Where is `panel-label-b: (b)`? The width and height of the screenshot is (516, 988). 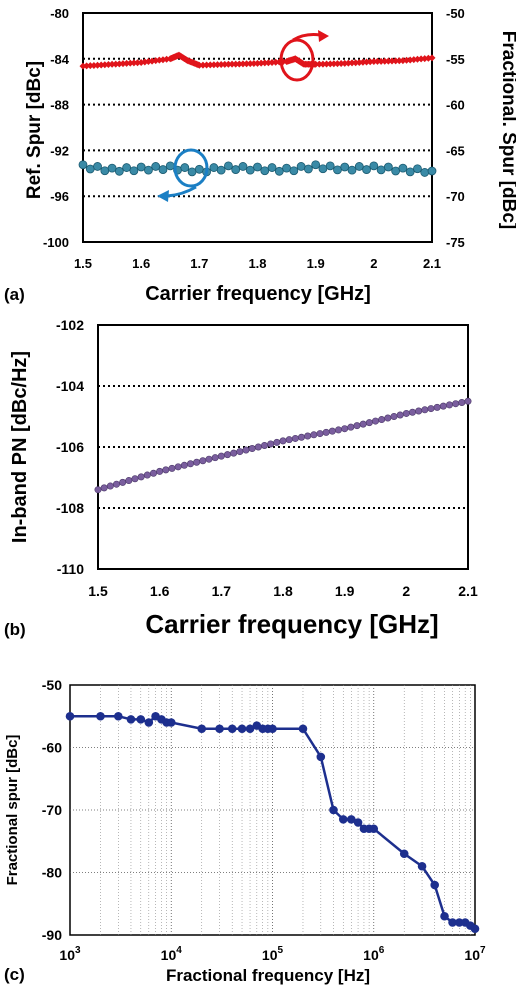
panel-label-b: (b) is located at coordinates (15, 629).